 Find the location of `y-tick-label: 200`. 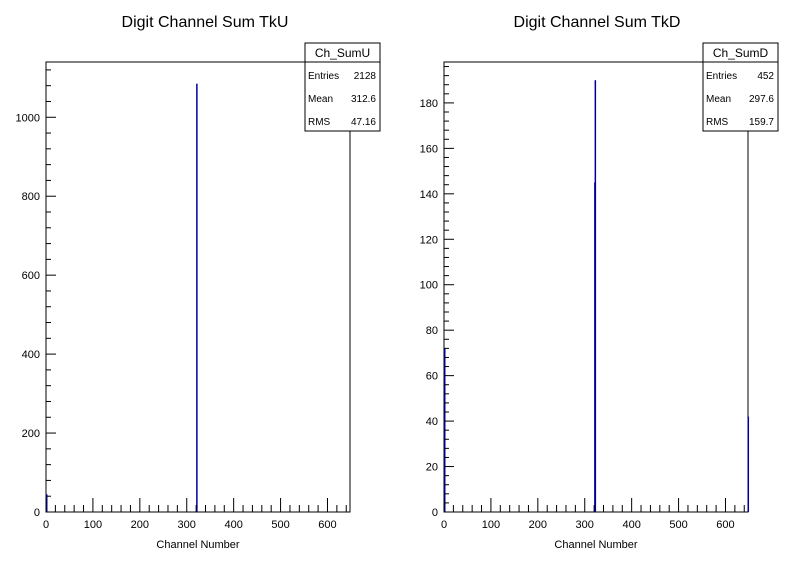

y-tick-label: 200 is located at coordinates (31, 434).